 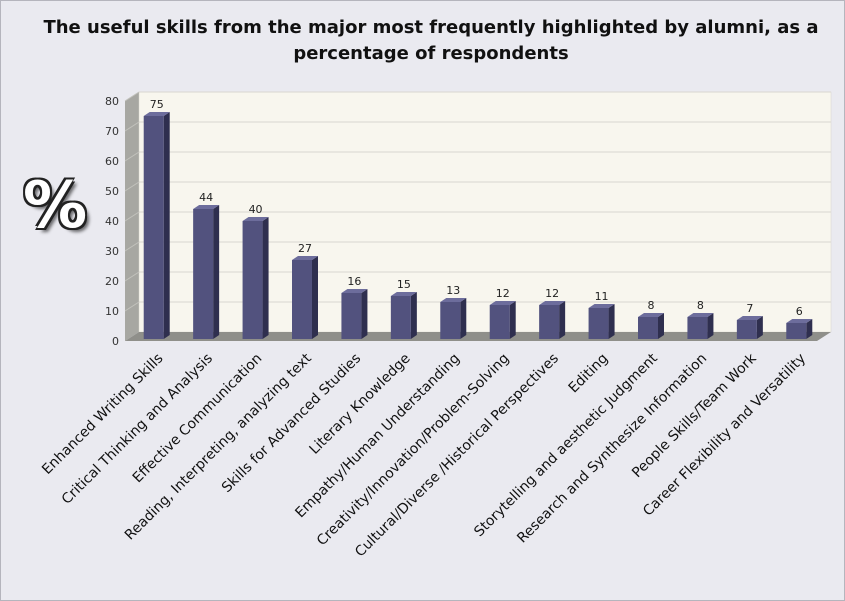 I want to click on data-label: 27, so click(x=305, y=248).